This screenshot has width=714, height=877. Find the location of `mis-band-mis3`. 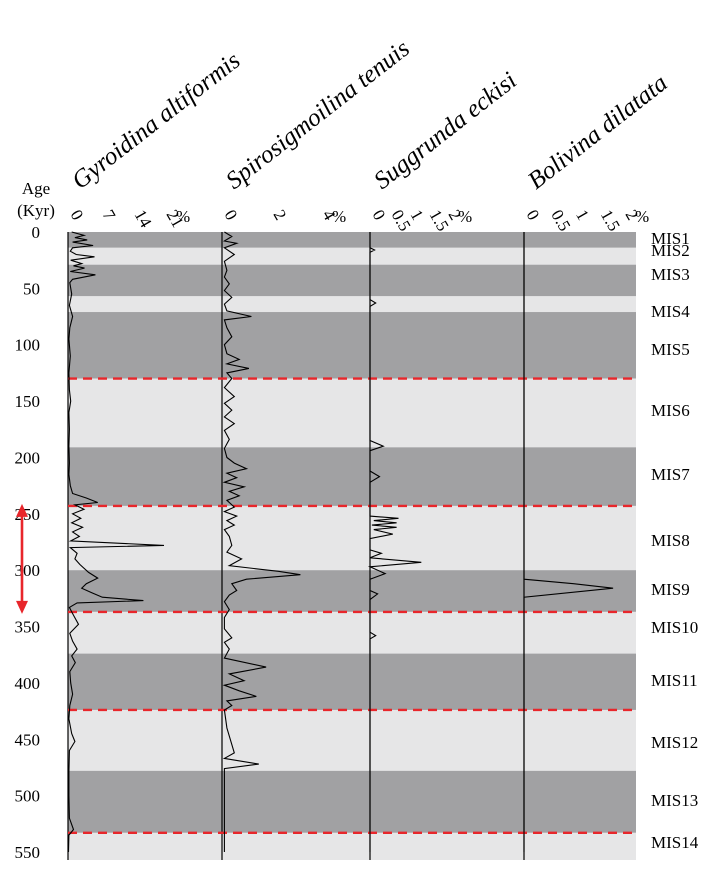

mis-band-mis3 is located at coordinates (352, 280).